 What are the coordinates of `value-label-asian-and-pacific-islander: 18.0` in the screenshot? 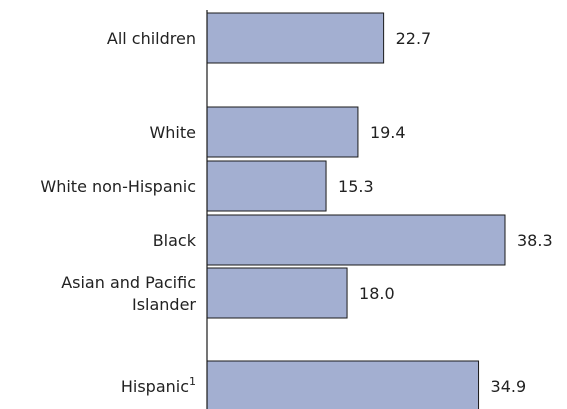 It's located at (377, 293).